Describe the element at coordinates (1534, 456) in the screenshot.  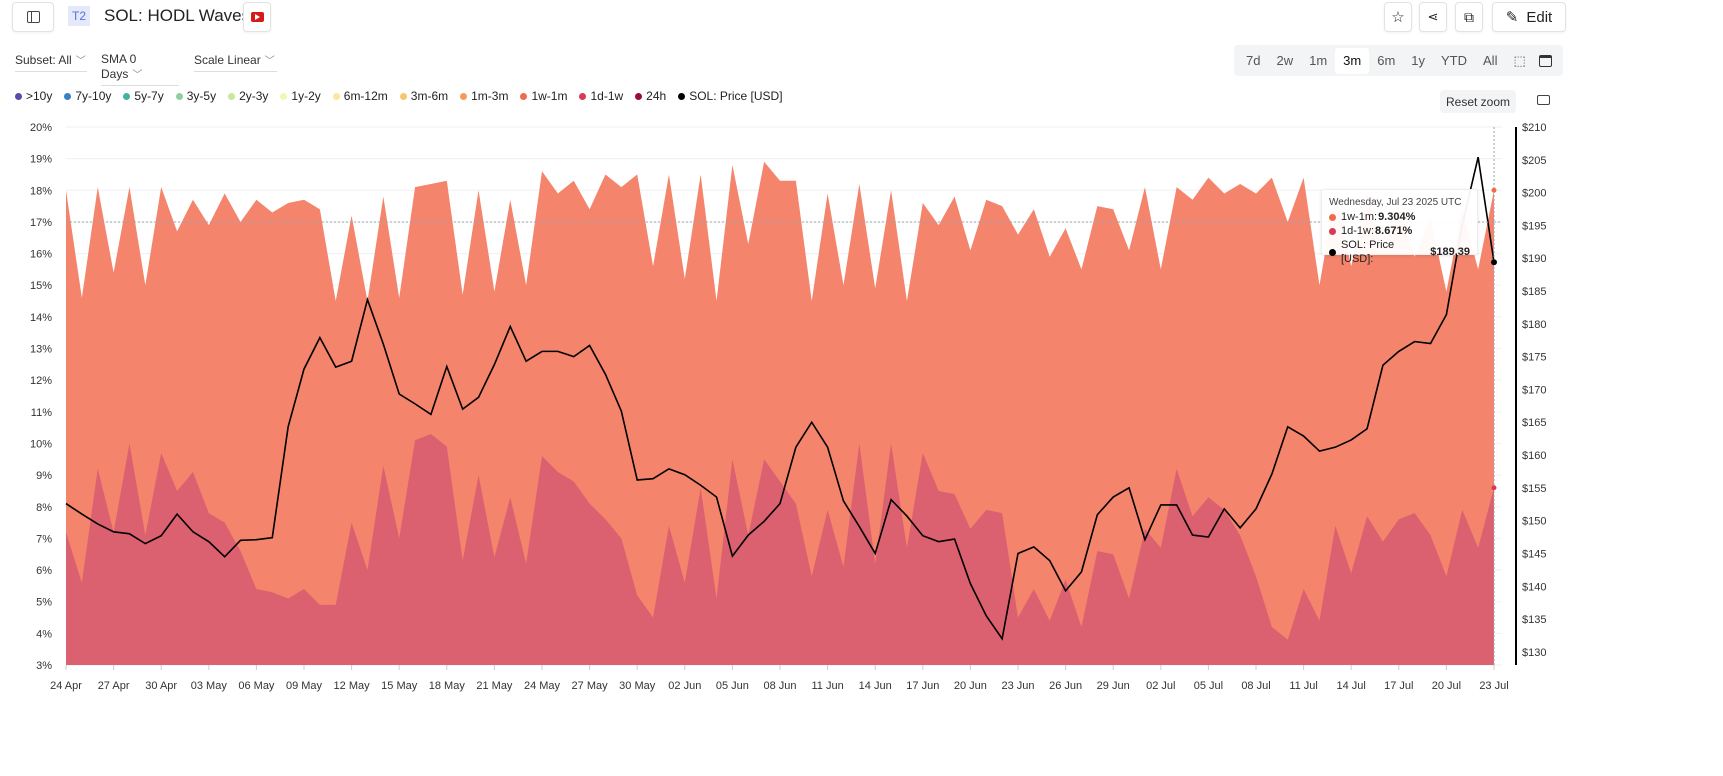
I see `y-right-tick-label: $160` at that location.